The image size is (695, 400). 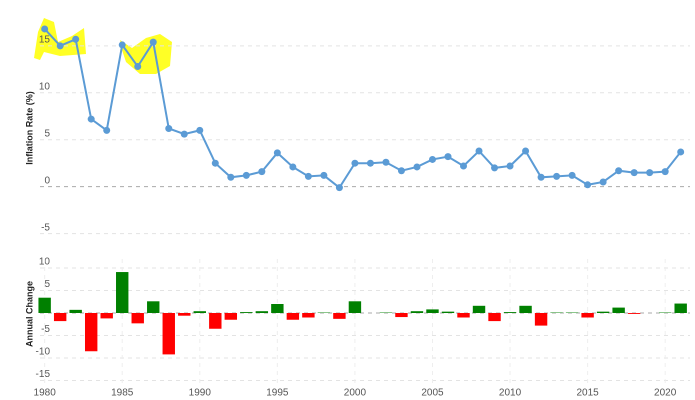 I want to click on y-tick-label: 0, so click(x=47, y=180).